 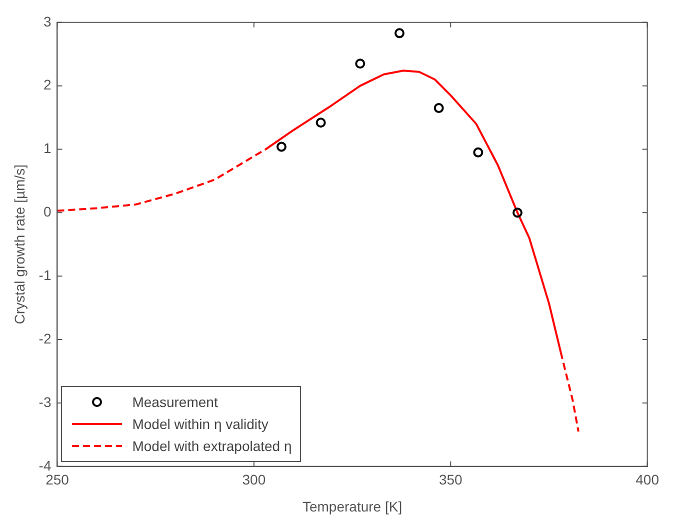 What do you see at coordinates (200, 424) in the screenshot?
I see `legend-label: Model within η validity` at bounding box center [200, 424].